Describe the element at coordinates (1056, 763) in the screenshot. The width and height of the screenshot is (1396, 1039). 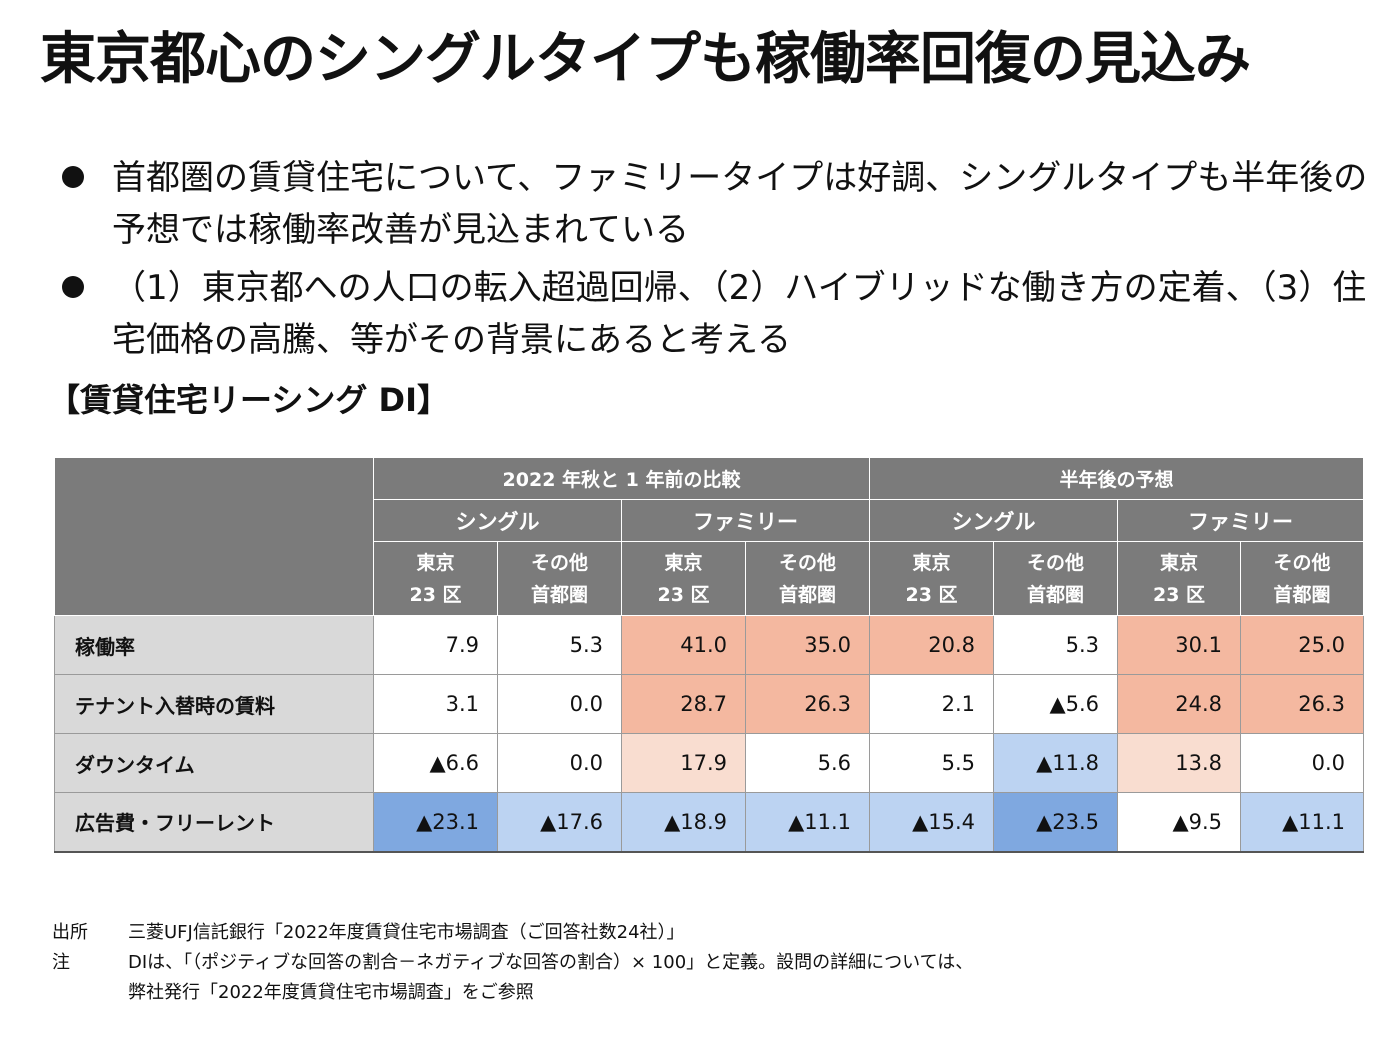
I see `table-cell: ▲11.8` at that location.